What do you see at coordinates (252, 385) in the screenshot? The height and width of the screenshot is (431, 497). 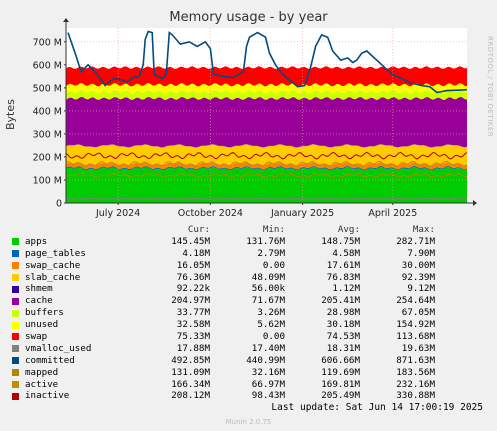 I see `legend-row-active: active 166.34M 66.97M 169.81M 232.16M` at bounding box center [252, 385].